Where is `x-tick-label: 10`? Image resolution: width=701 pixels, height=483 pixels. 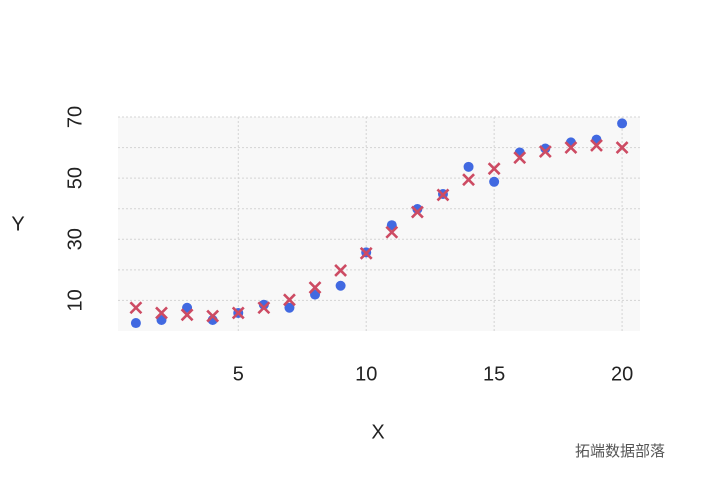 x-tick-label: 10 is located at coordinates (366, 374).